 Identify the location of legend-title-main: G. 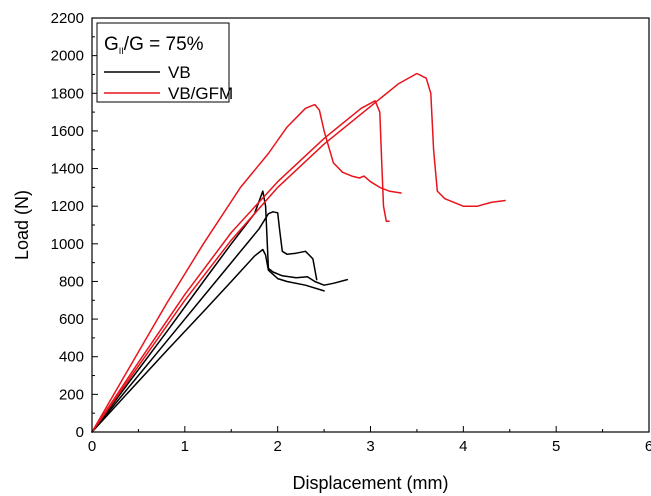
(111, 44).